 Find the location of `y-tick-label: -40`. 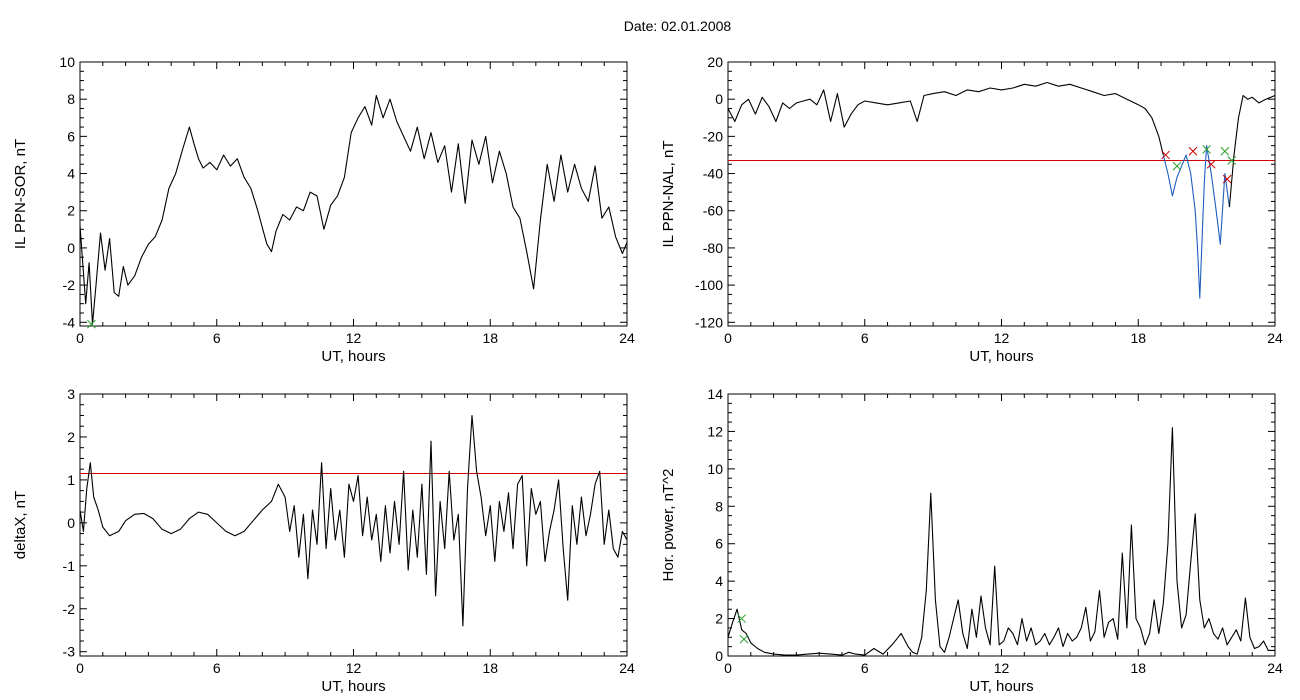

y-tick-label: -40 is located at coordinates (713, 174).